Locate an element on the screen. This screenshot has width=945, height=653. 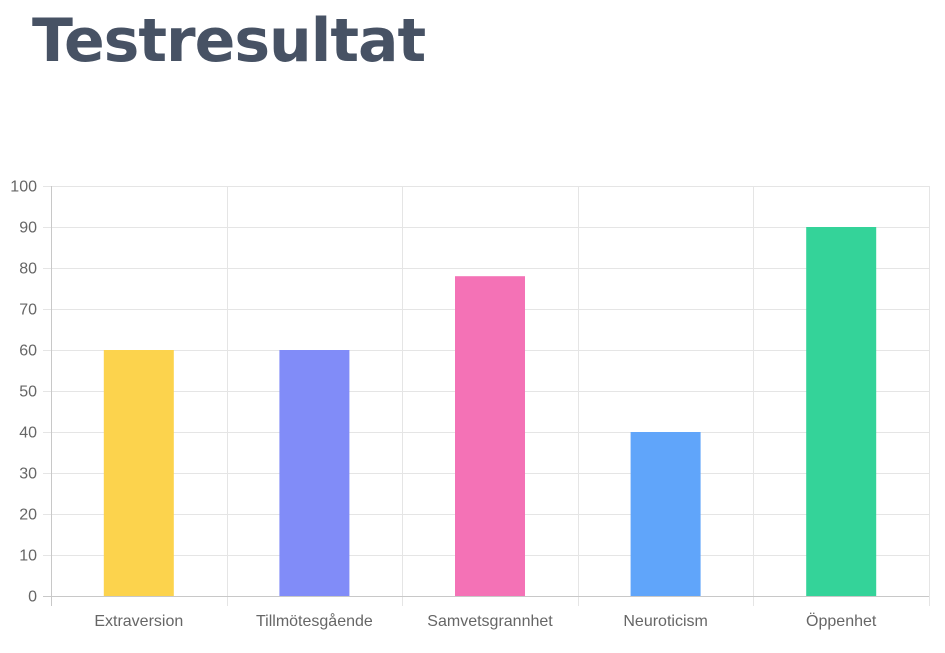
y-tick-label: 70 is located at coordinates (28, 310).